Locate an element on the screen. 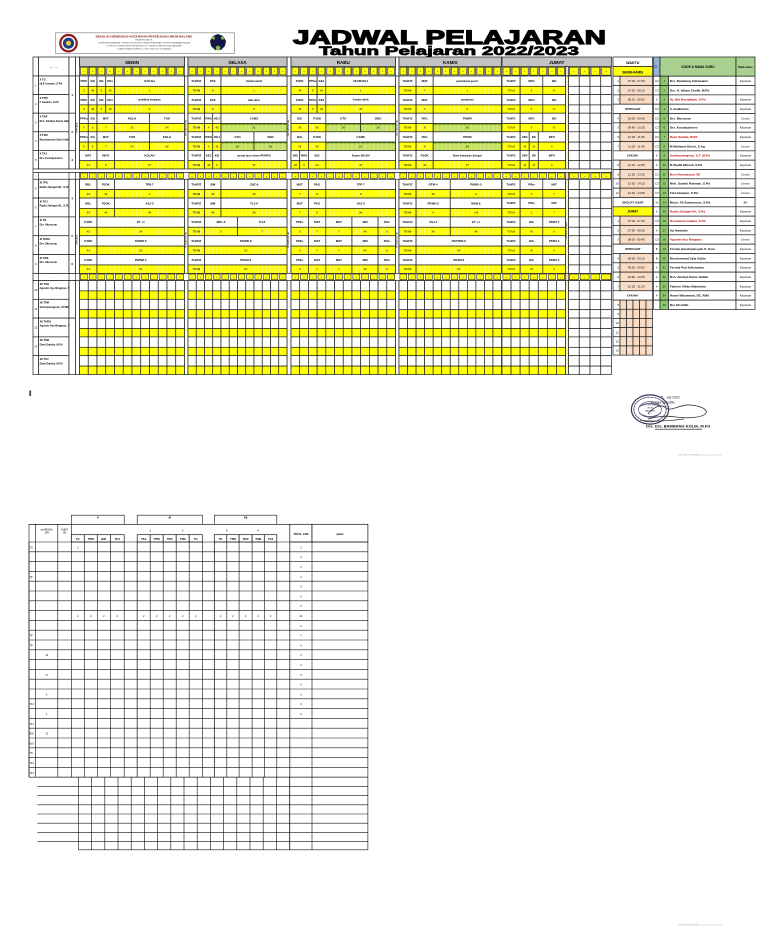 This screenshot has width=768, height=937. svg-text: Drs. Kusdayantoro is located at coordinates (684, 128).